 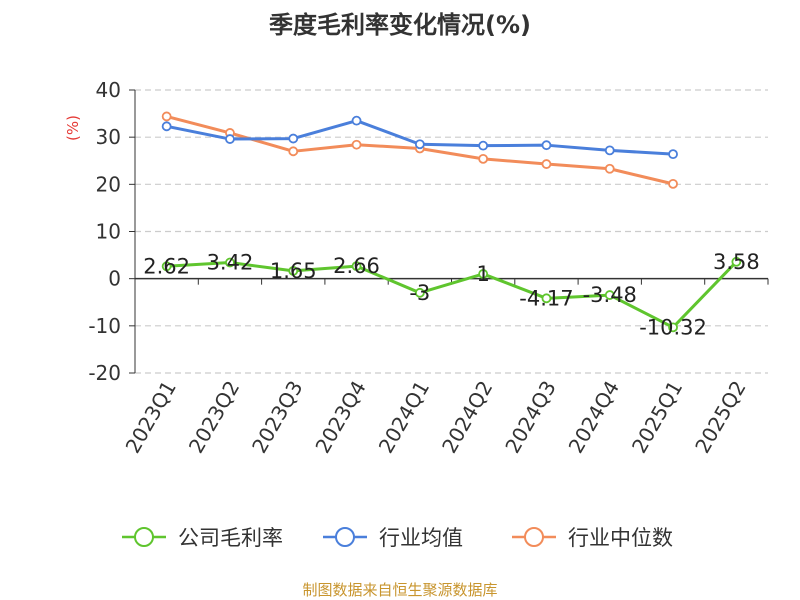 What do you see at coordinates (594, 417) in the screenshot?
I see `x-tick-label: 2024Q4` at bounding box center [594, 417].